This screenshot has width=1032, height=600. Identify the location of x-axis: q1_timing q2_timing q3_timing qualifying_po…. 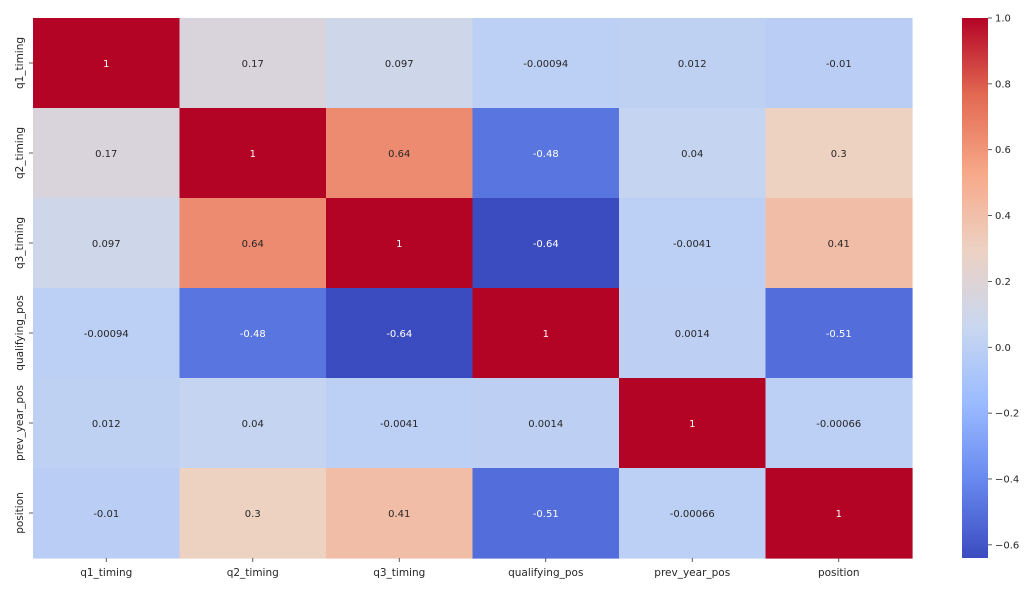
(470, 568).